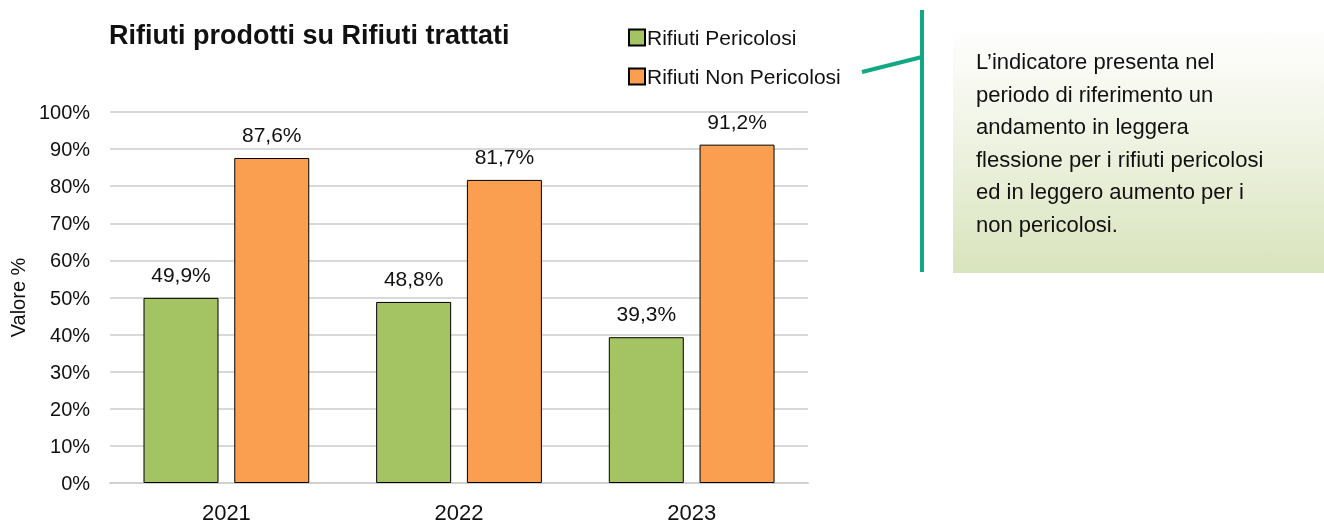  Describe the element at coordinates (226, 512) in the screenshot. I see `x-tick-label: 2021` at that location.